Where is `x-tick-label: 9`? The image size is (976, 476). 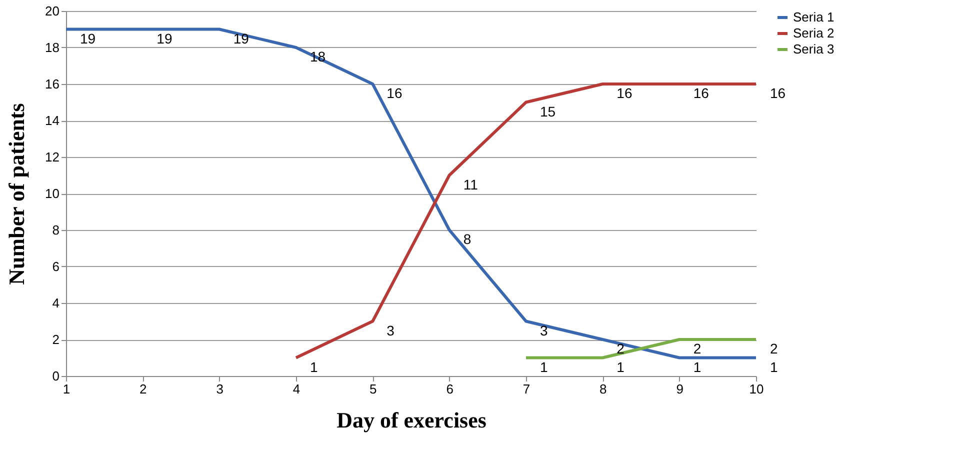
x-tick-label: 9 is located at coordinates (680, 389).